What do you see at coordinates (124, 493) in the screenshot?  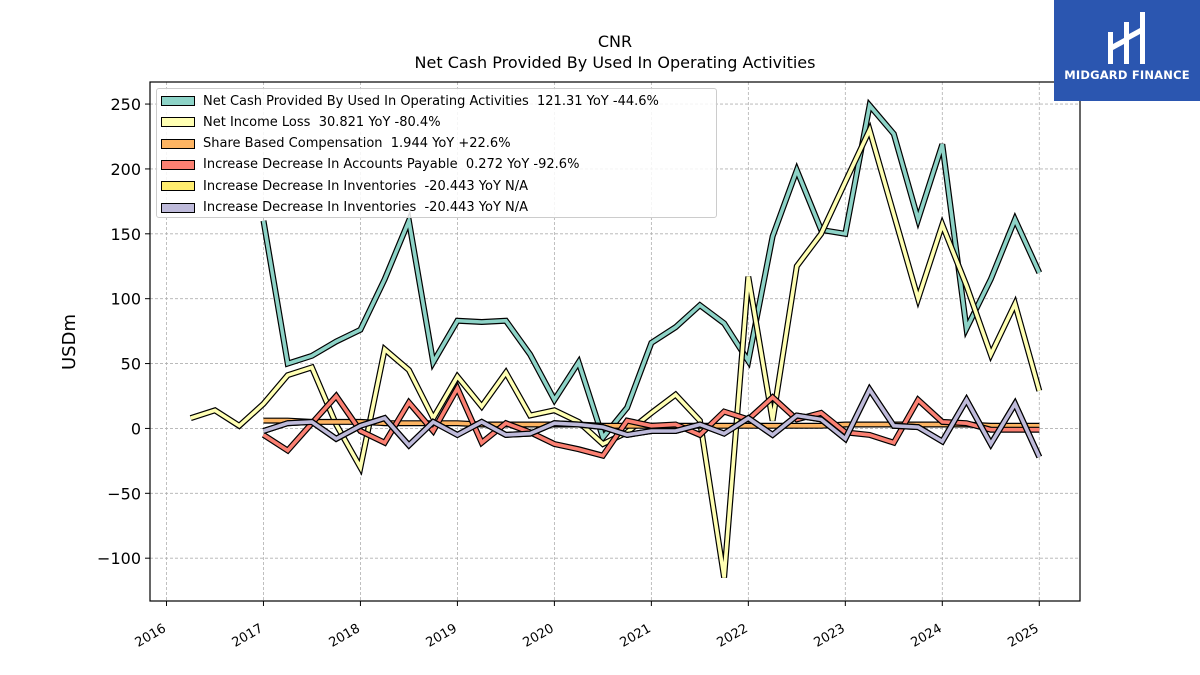 I see `y-tick-label: −50` at bounding box center [124, 493].